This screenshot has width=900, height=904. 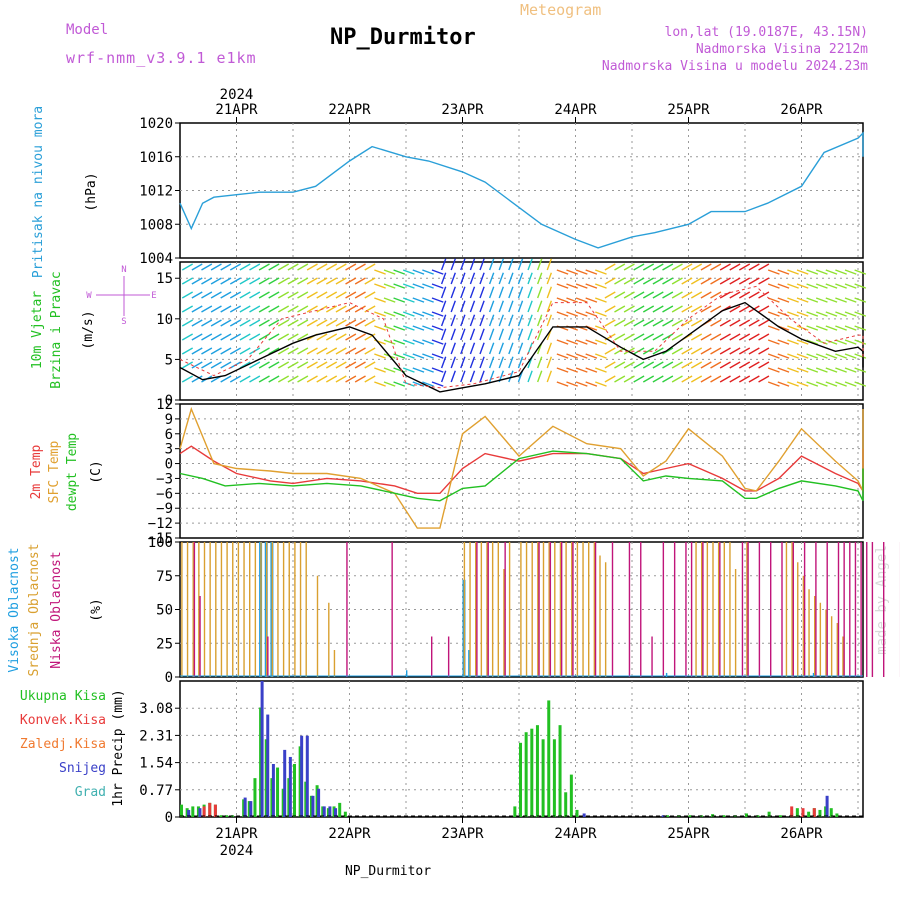 What do you see at coordinates (403, 37) in the screenshot?
I see `page-title: NP_Durmitor` at bounding box center [403, 37].